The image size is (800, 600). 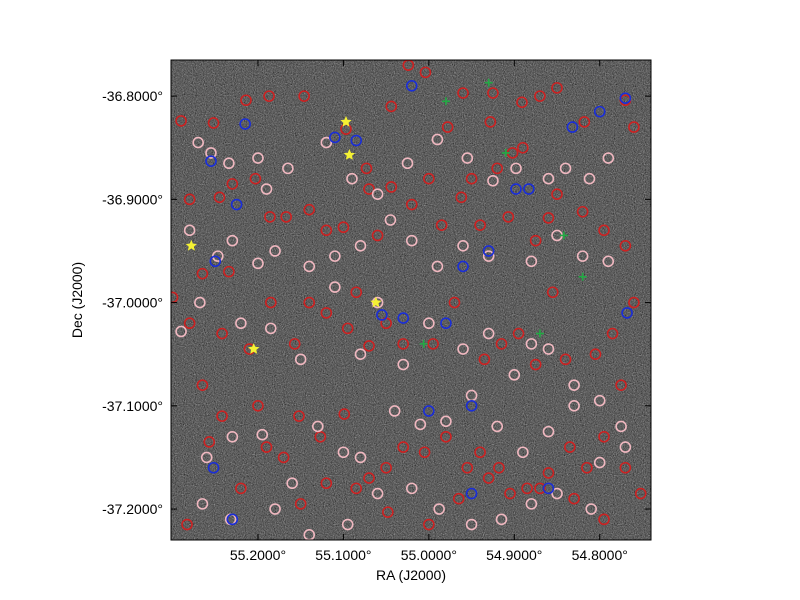 What do you see at coordinates (429, 555) in the screenshot?
I see `x-tick-label: 55.0000°` at bounding box center [429, 555].